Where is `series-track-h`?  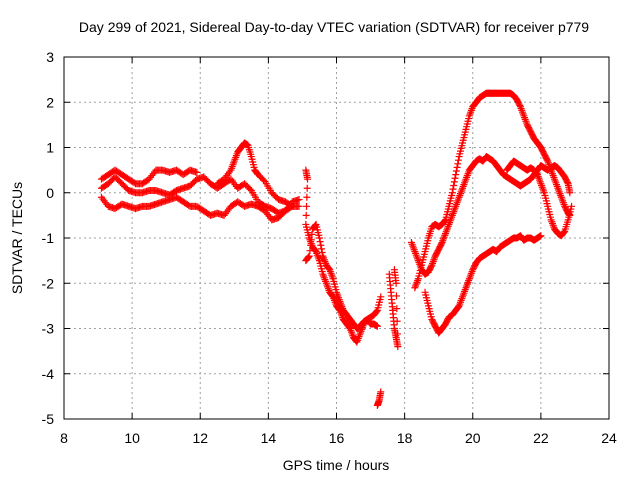
series-track-h is located at coordinates (393, 308).